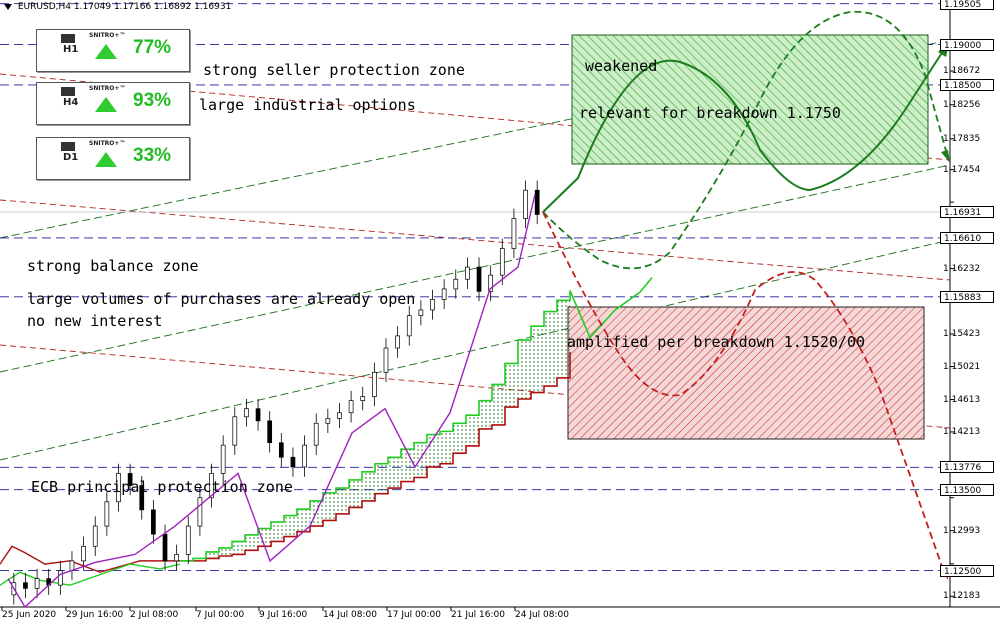 The image size is (1000, 626). I want to click on x-tick-label: 7 Jul 00:00, so click(220, 615).